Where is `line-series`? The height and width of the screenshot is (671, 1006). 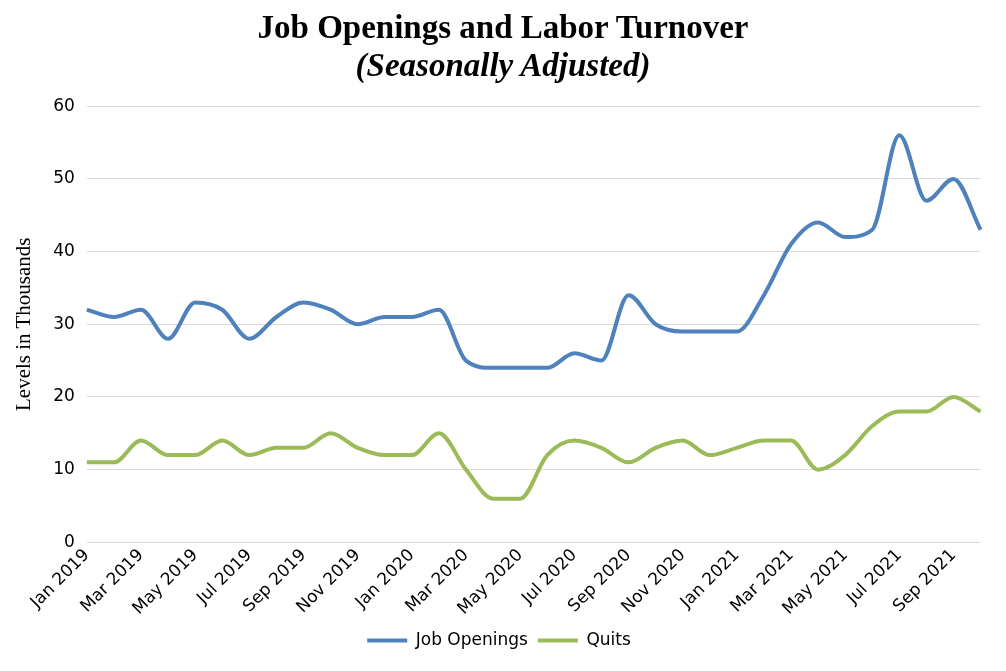 line-series is located at coordinates (533, 447).